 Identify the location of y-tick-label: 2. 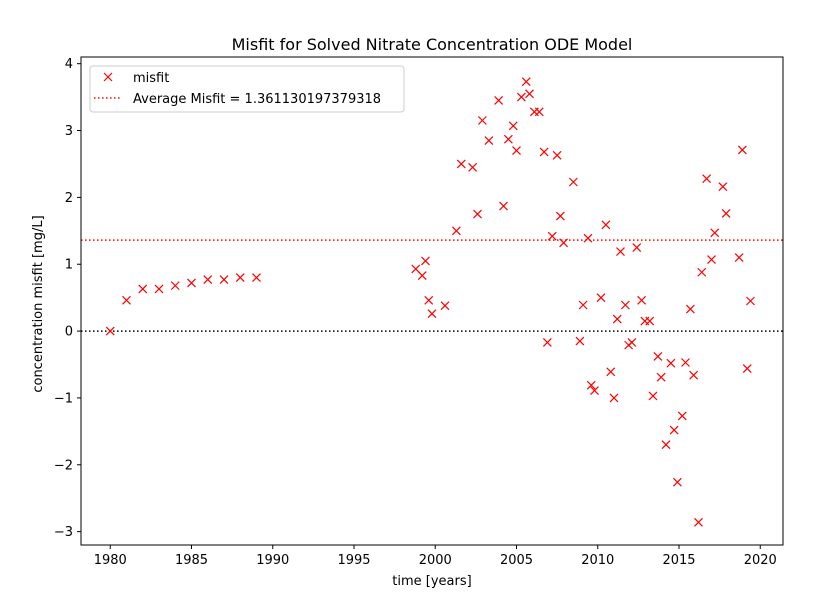
(69, 198).